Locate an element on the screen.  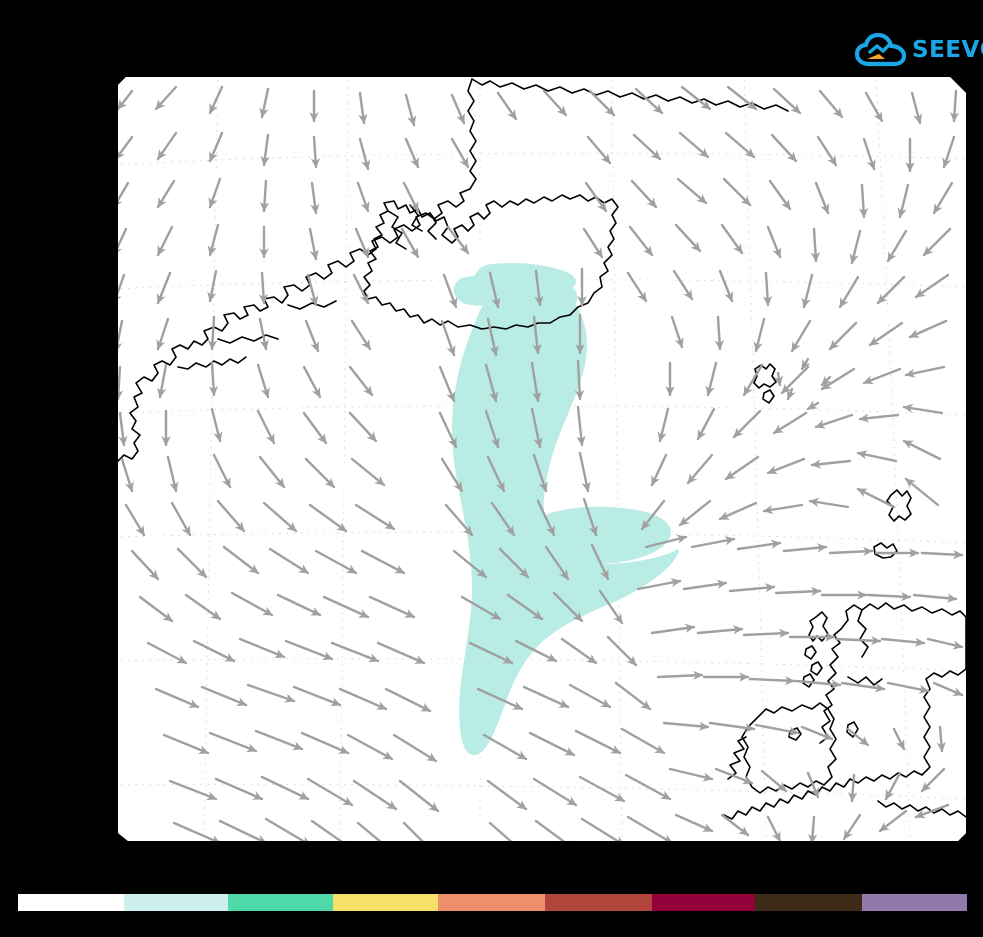
seevccc-logo: SEEVCCC is located at coordinates (918, 50).